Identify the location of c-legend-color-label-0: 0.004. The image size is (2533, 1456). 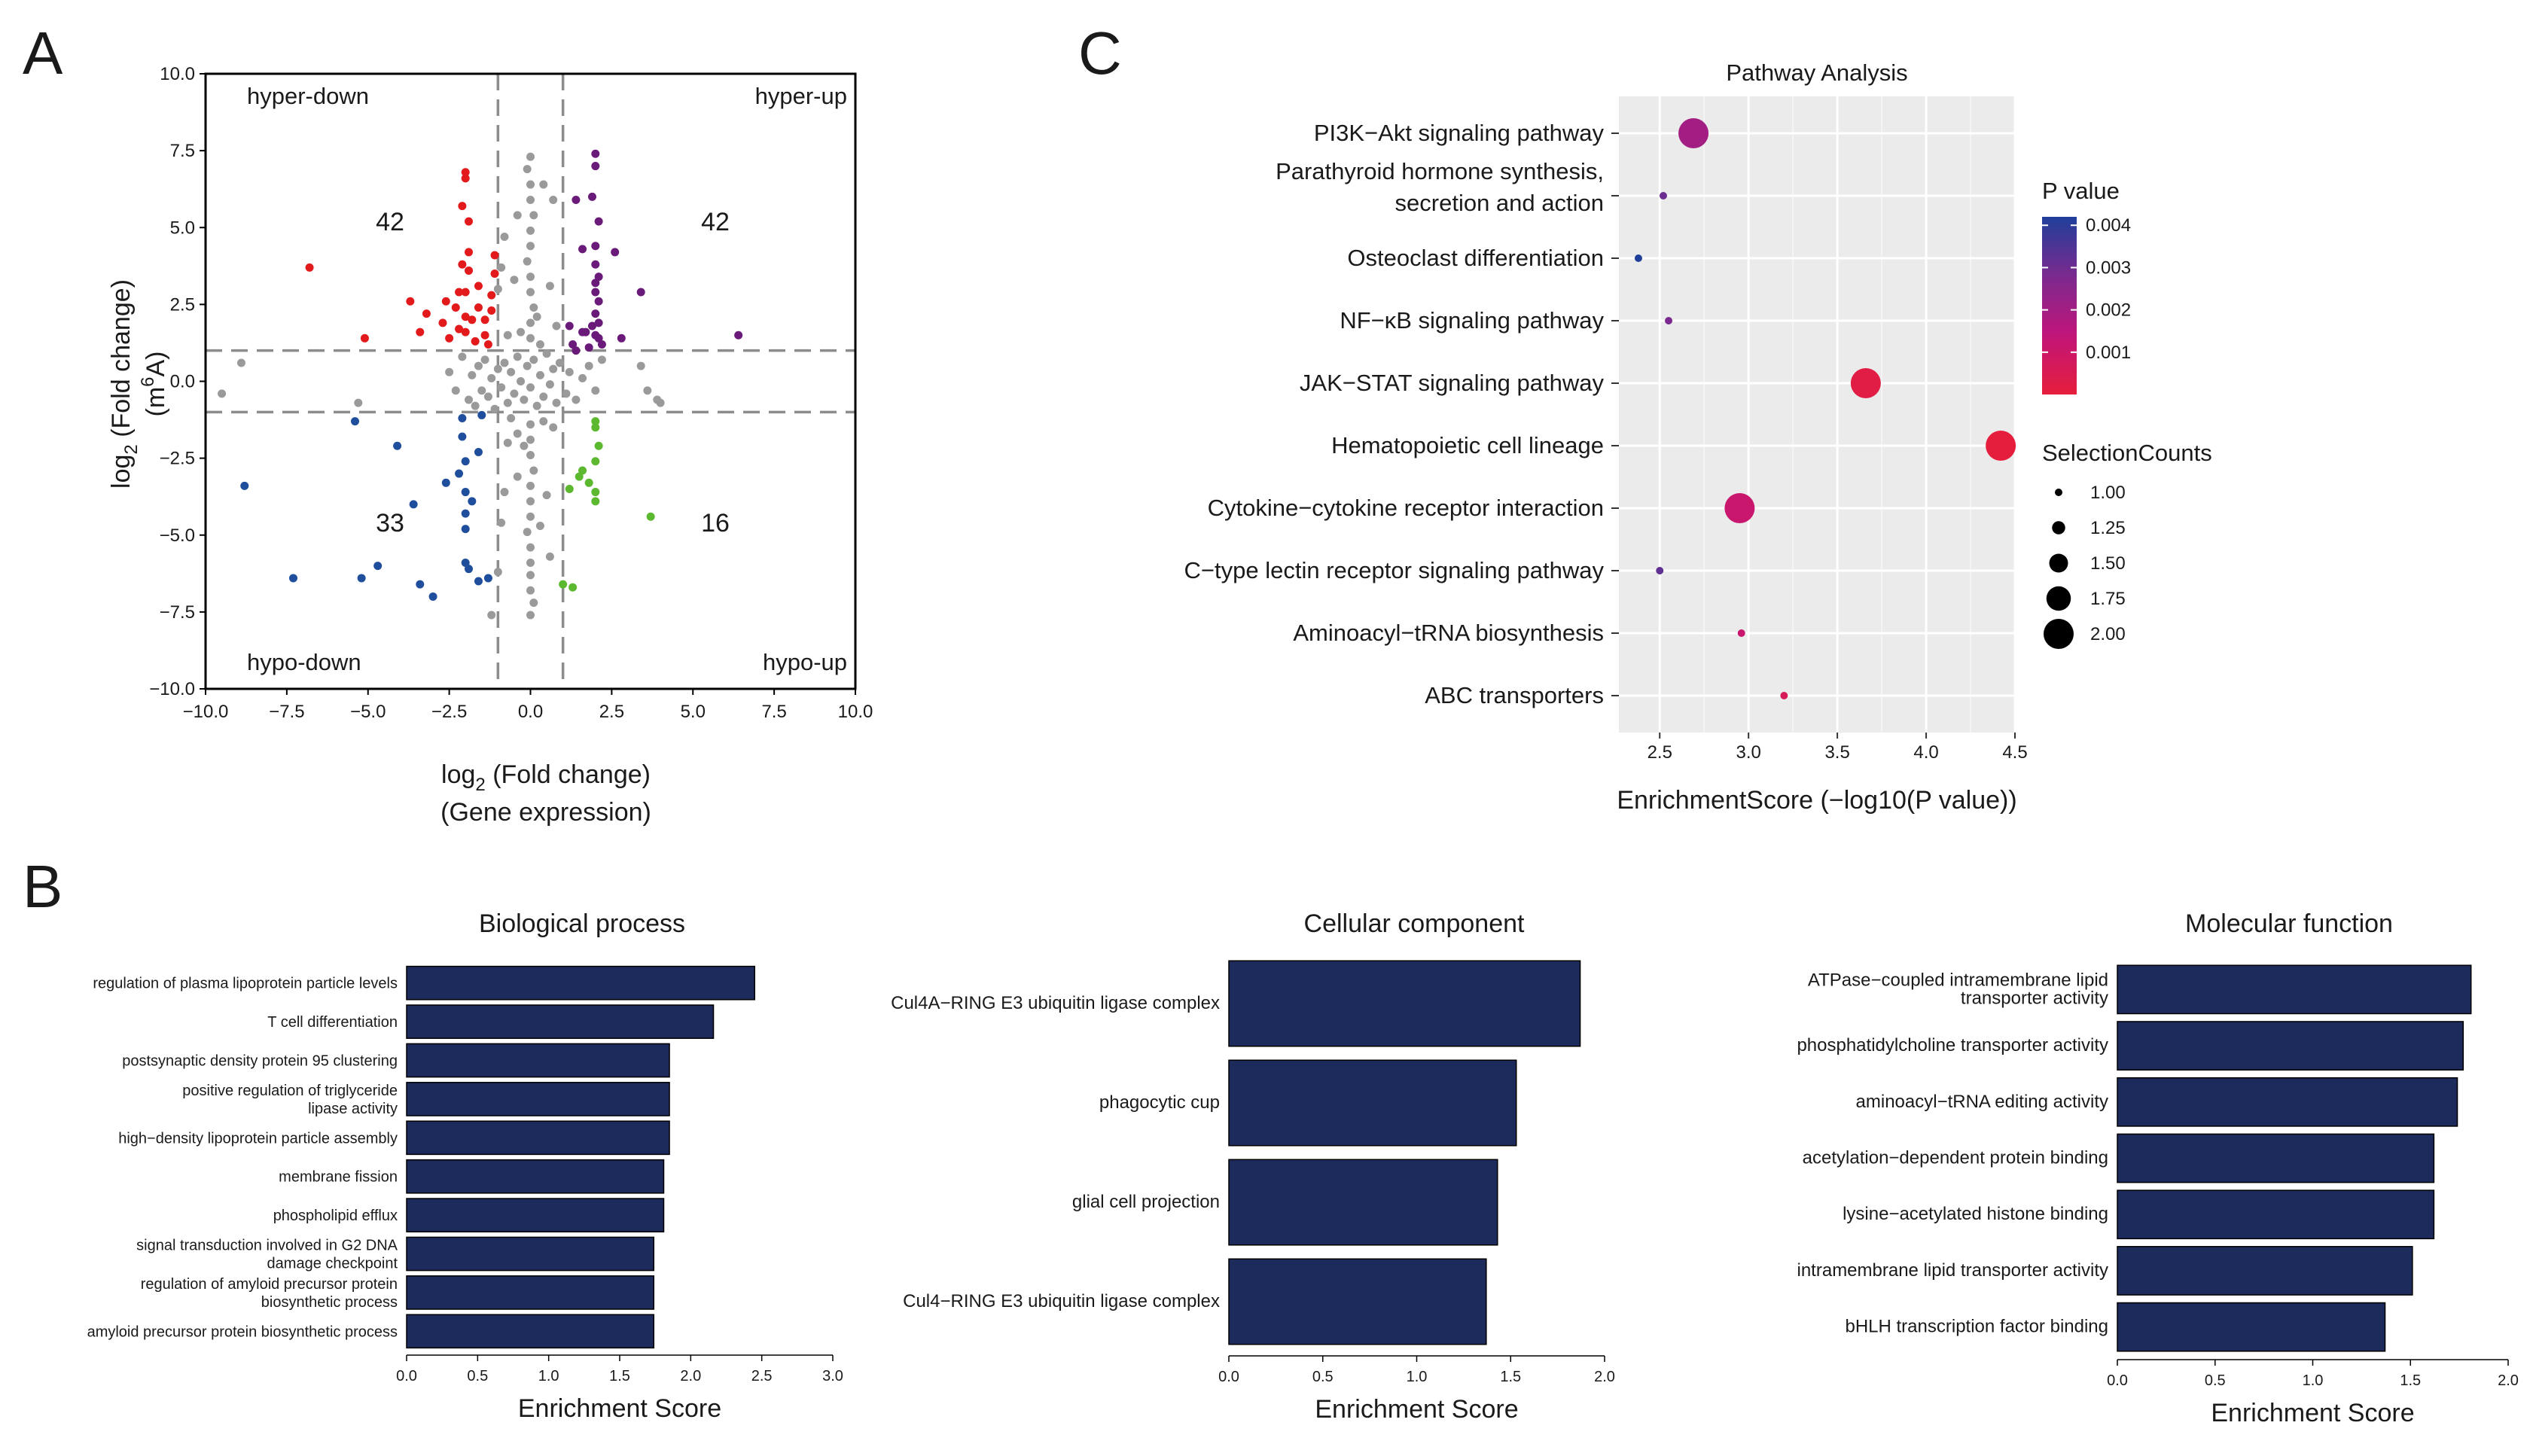
(2108, 225).